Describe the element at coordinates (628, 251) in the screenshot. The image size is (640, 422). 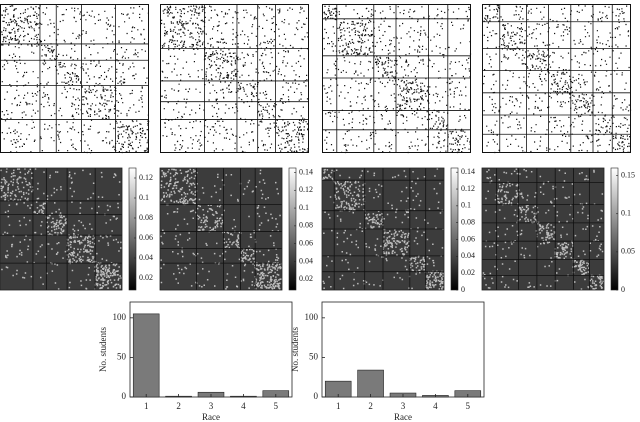
I see `colorbar-tick-label: 0.05` at that location.